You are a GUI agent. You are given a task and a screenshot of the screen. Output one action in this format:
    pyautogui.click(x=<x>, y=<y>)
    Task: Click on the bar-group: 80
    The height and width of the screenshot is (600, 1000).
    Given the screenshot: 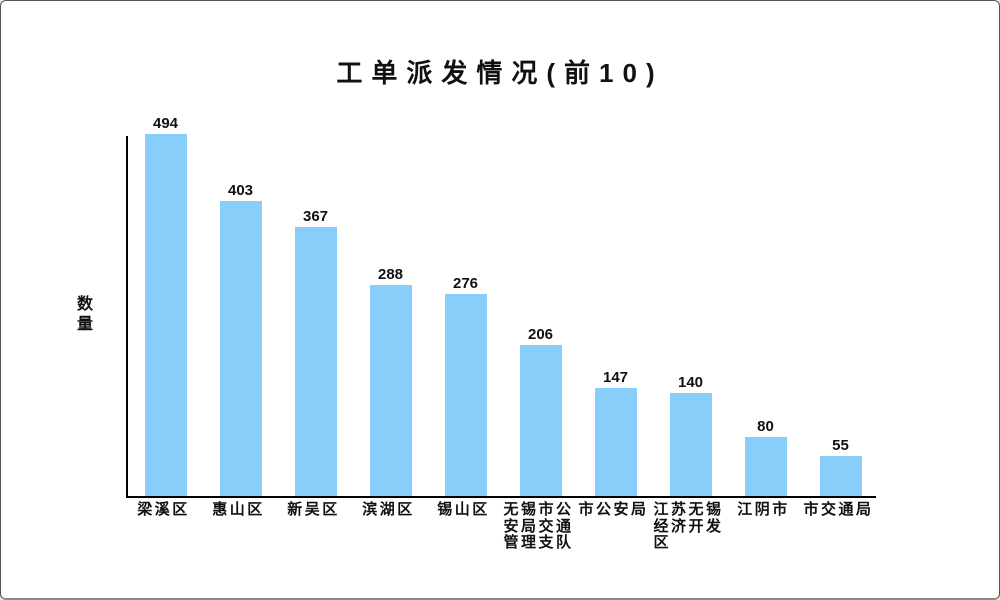 What is the action you would take?
    pyautogui.click(x=765, y=315)
    